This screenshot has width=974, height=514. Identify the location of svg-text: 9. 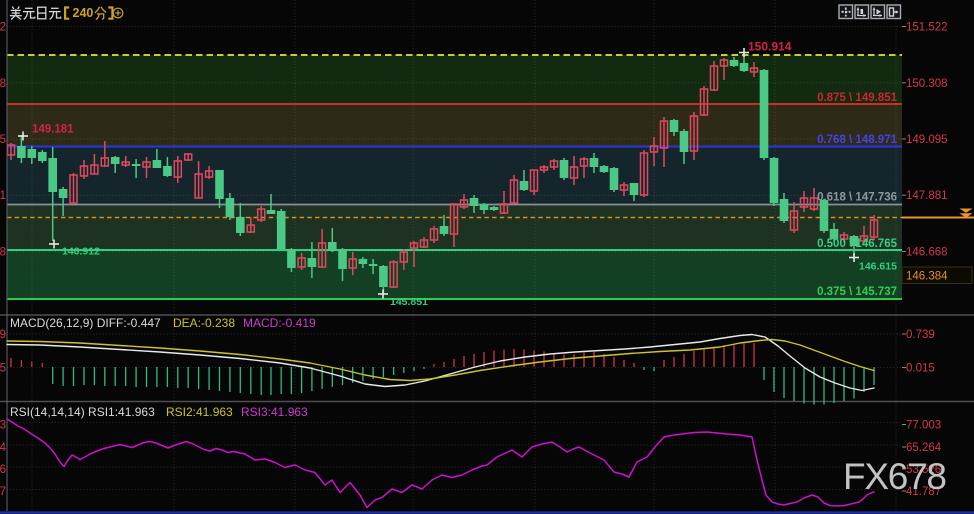
(3, 335).